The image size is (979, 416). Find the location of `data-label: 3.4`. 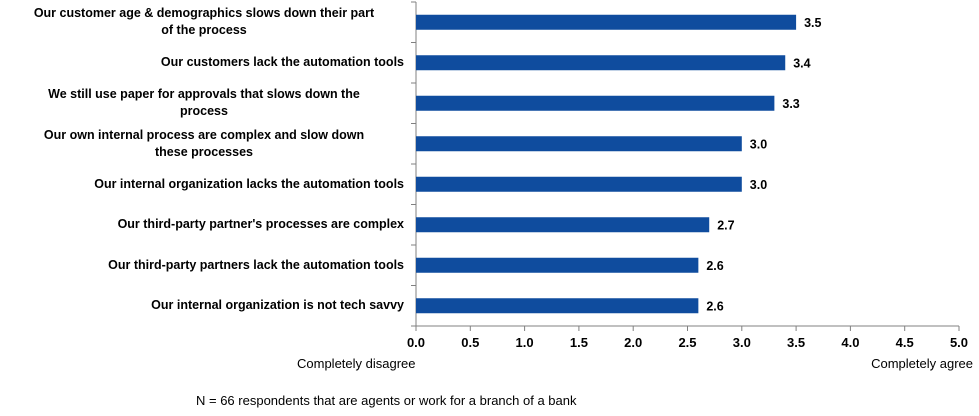

data-label: 3.4 is located at coordinates (801, 63).